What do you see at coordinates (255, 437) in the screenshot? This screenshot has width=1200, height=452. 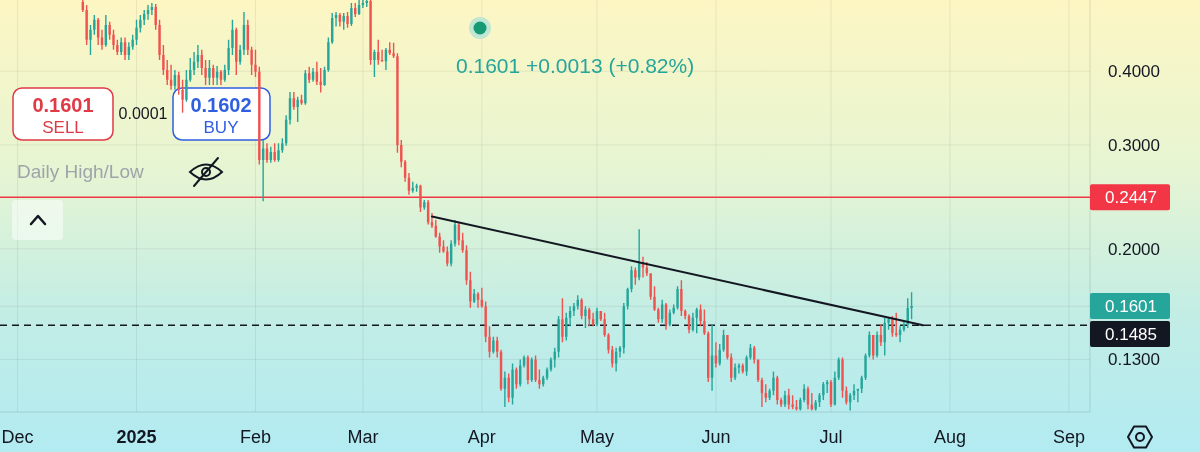 I see `x-tick-label: Feb` at bounding box center [255, 437].